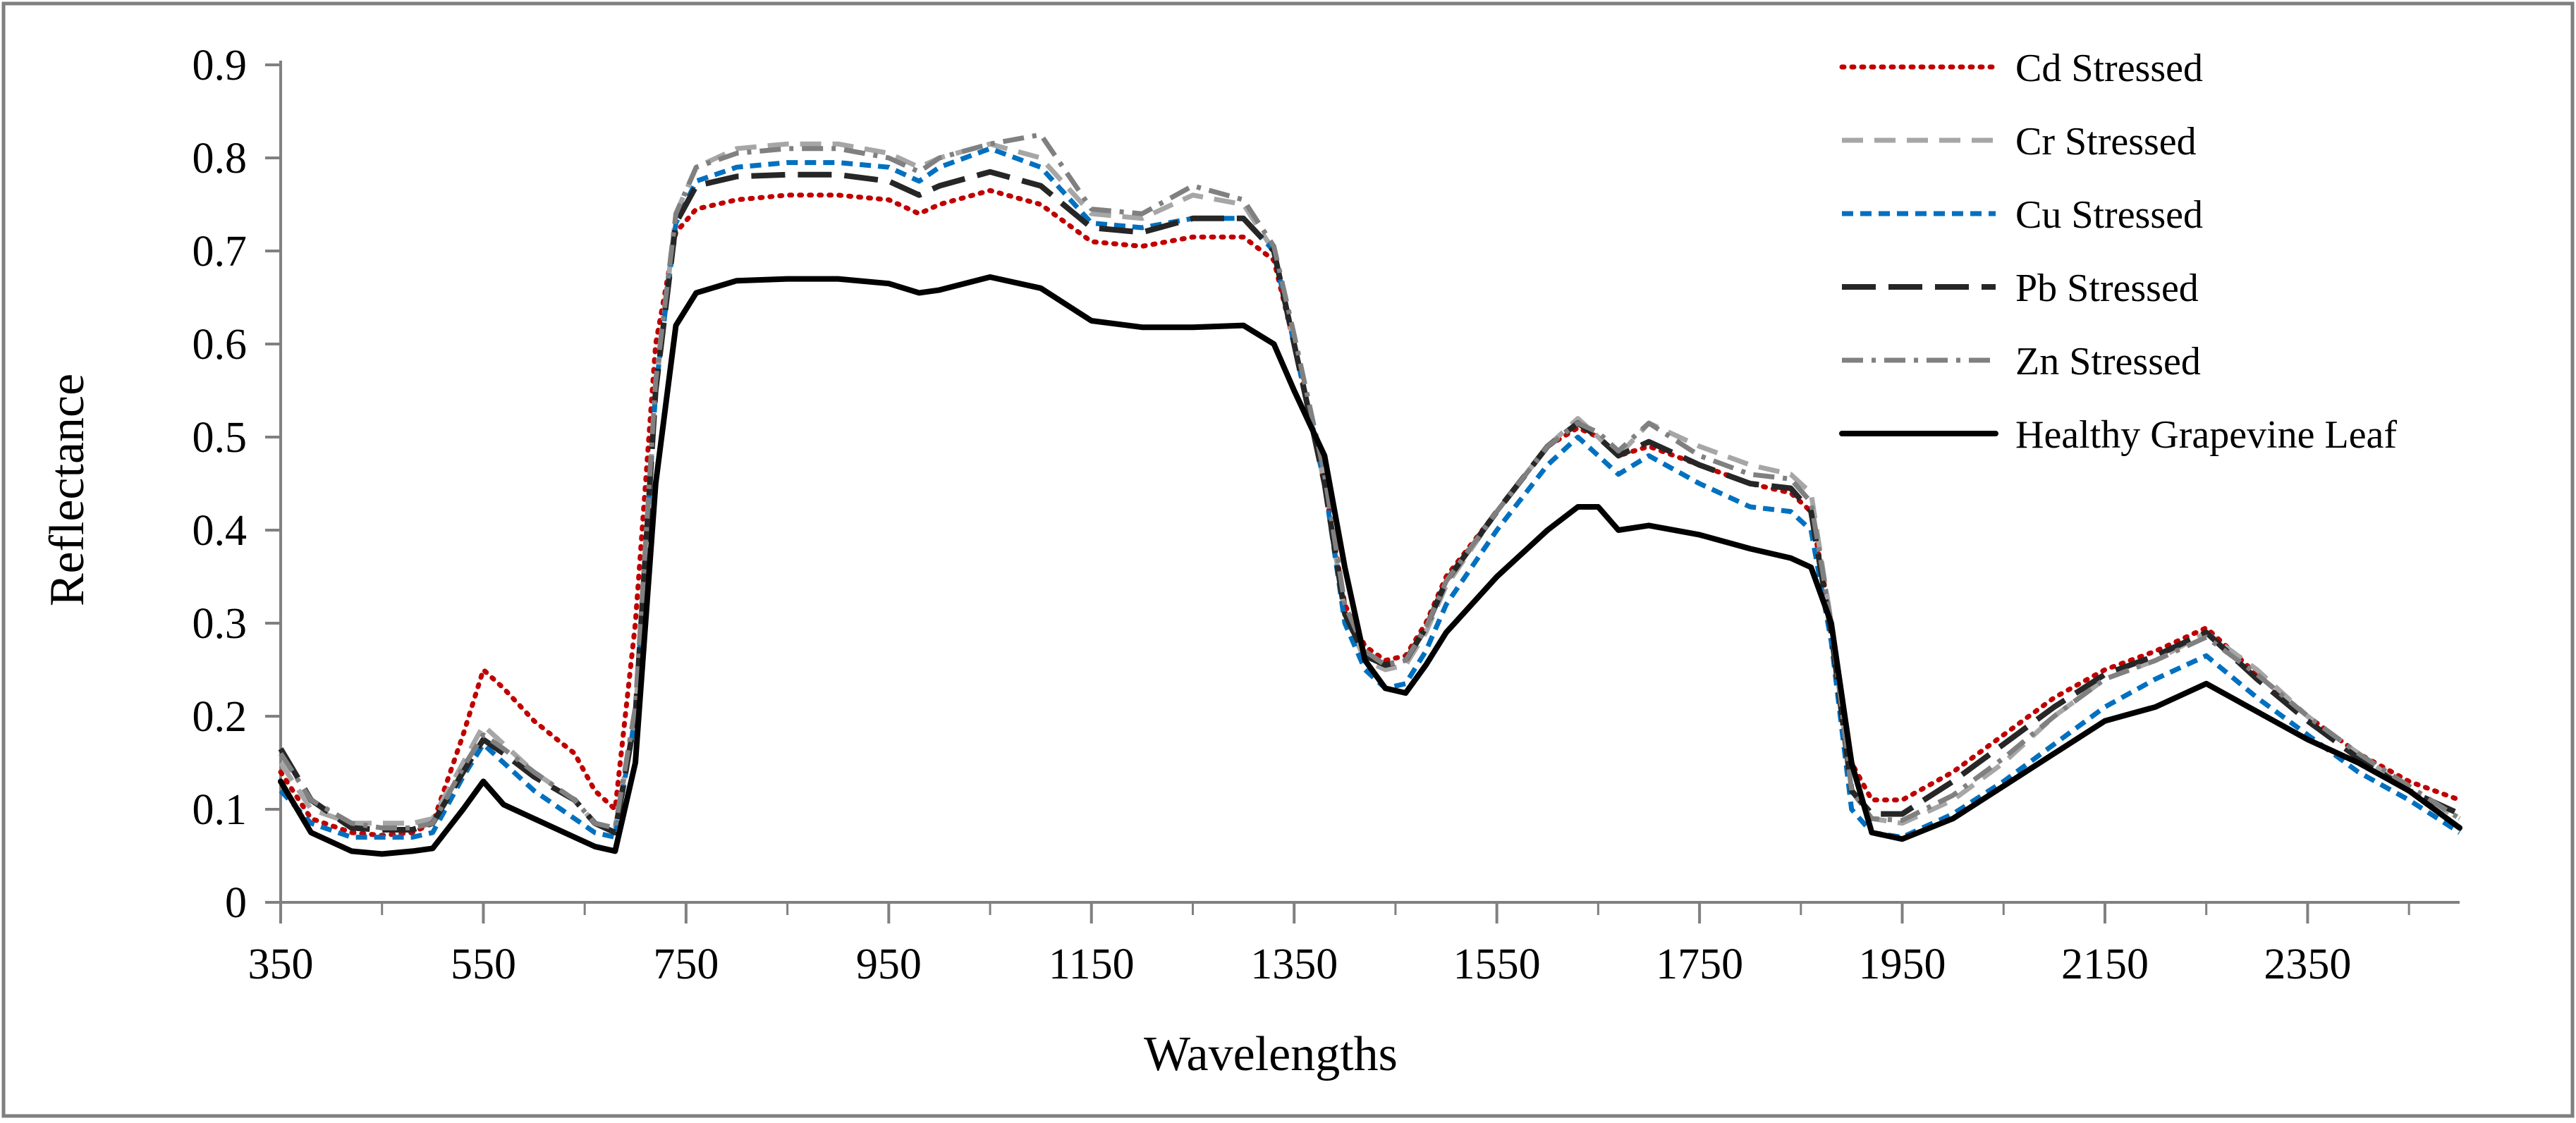 The width and height of the screenshot is (2576, 1123). I want to click on y-tick-label: 0.9, so click(221, 66).